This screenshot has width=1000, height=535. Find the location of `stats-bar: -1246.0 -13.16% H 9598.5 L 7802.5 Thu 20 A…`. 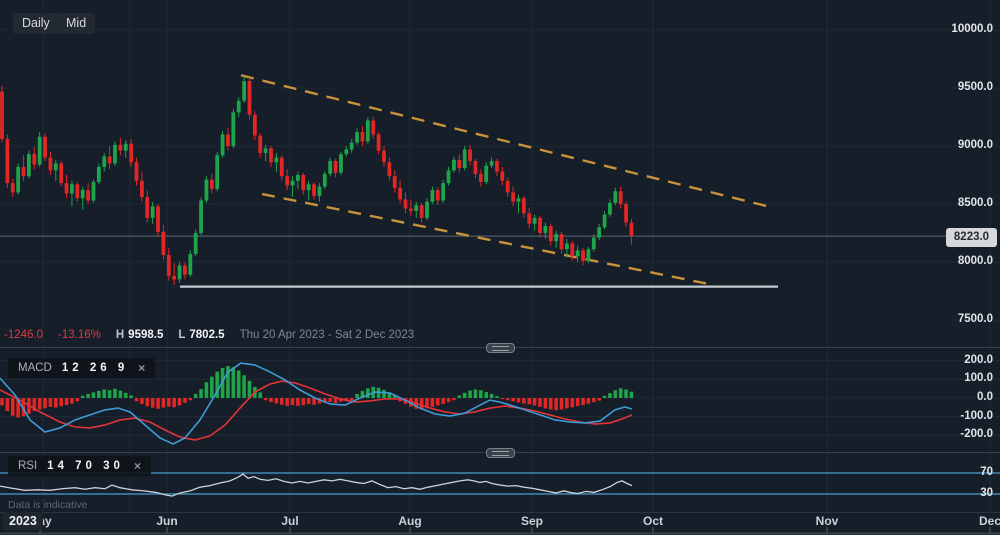

stats-bar: -1246.0 -13.16% H 9598.5 L 7802.5 Thu 20 A… is located at coordinates (209, 335).